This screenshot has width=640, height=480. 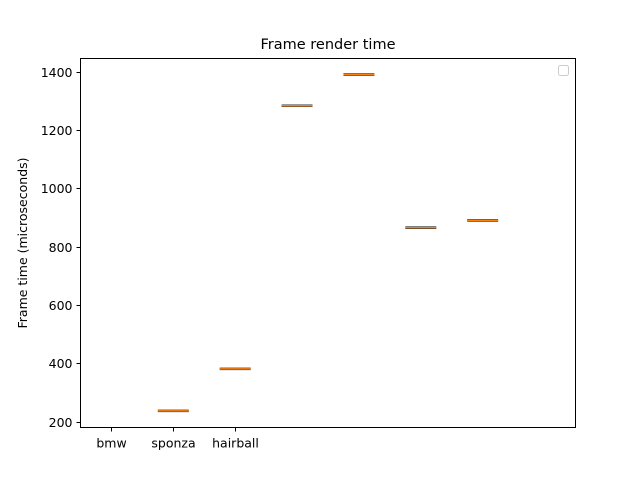 I want to click on y-tick-label: 1200, so click(x=57, y=130).